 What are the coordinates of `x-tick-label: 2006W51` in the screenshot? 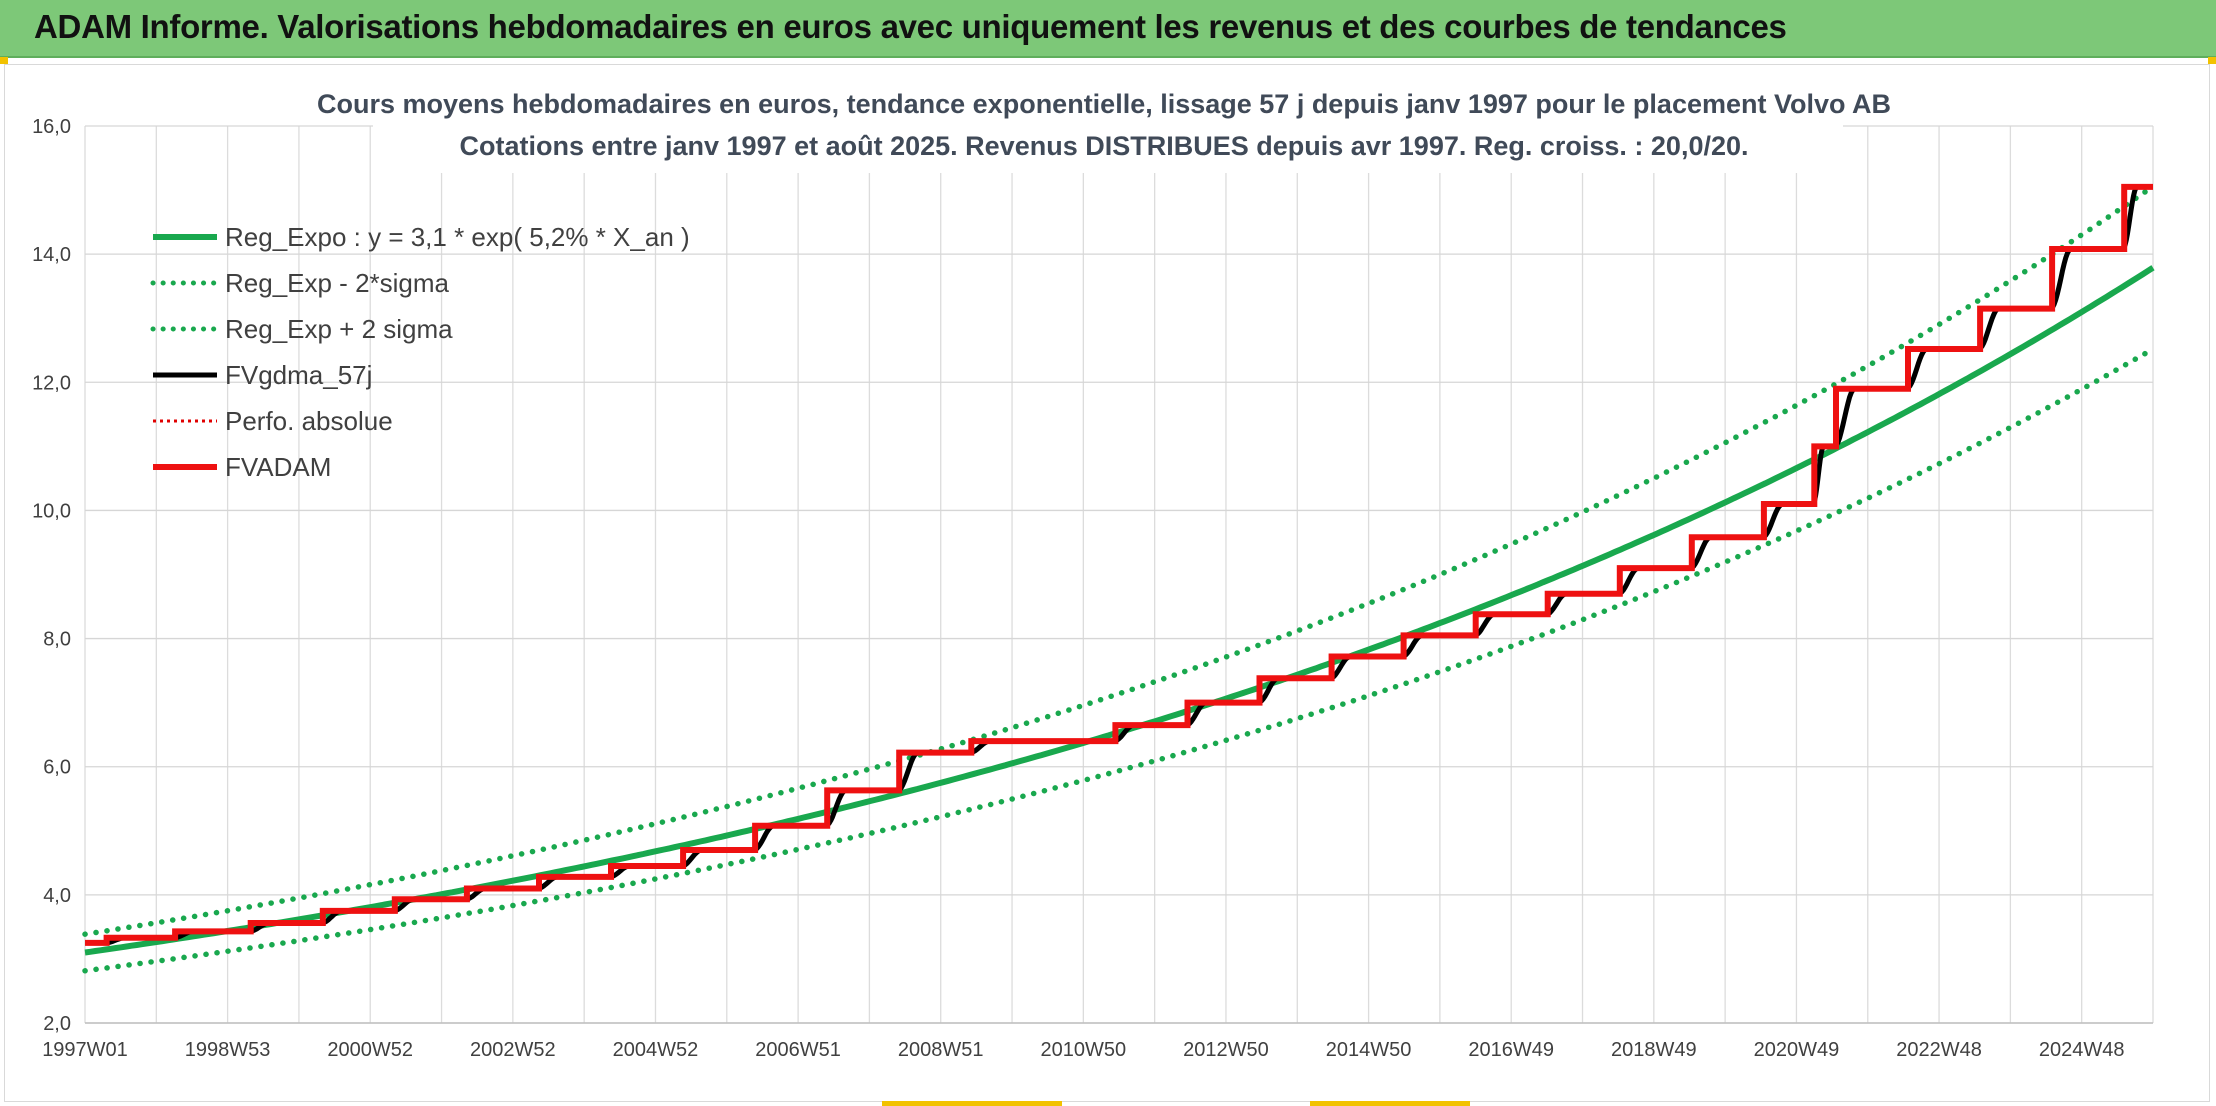 It's located at (798, 1050).